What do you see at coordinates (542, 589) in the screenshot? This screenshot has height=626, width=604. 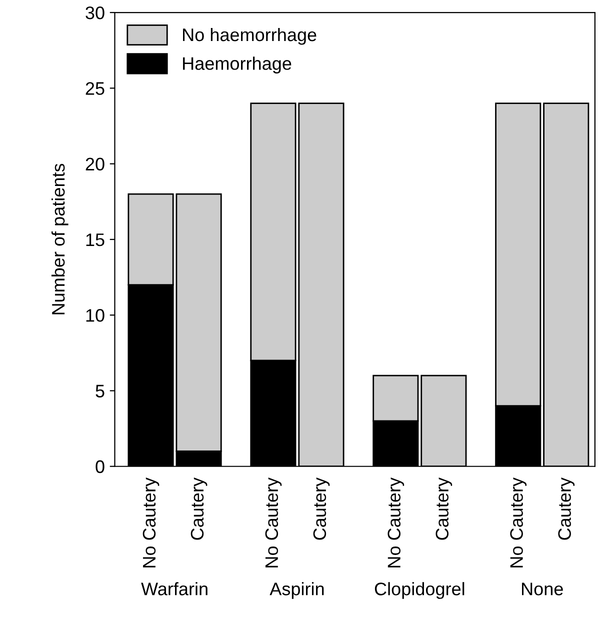 I see `text: None` at bounding box center [542, 589].